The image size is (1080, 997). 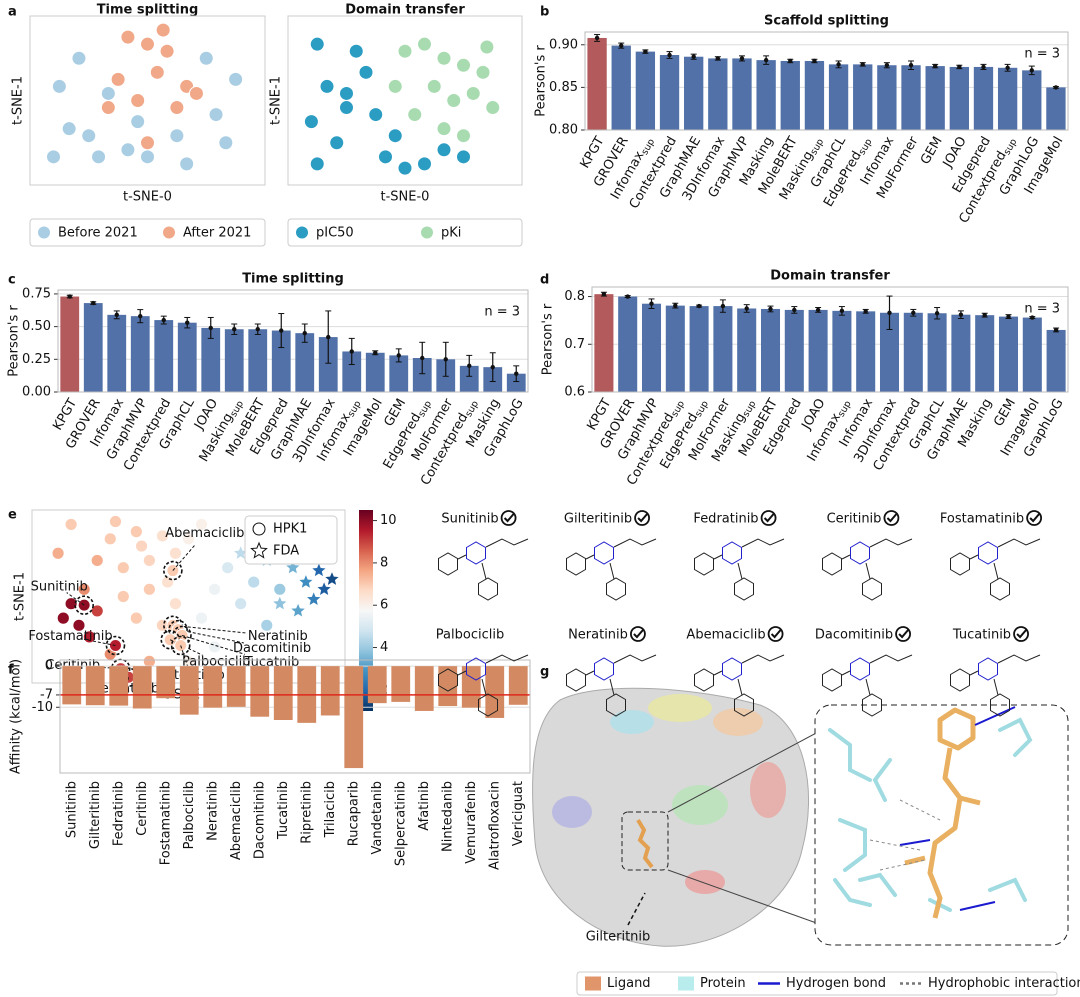 What do you see at coordinates (563, 130) in the screenshot?
I see `y-tick-label: 0.80` at bounding box center [563, 130].